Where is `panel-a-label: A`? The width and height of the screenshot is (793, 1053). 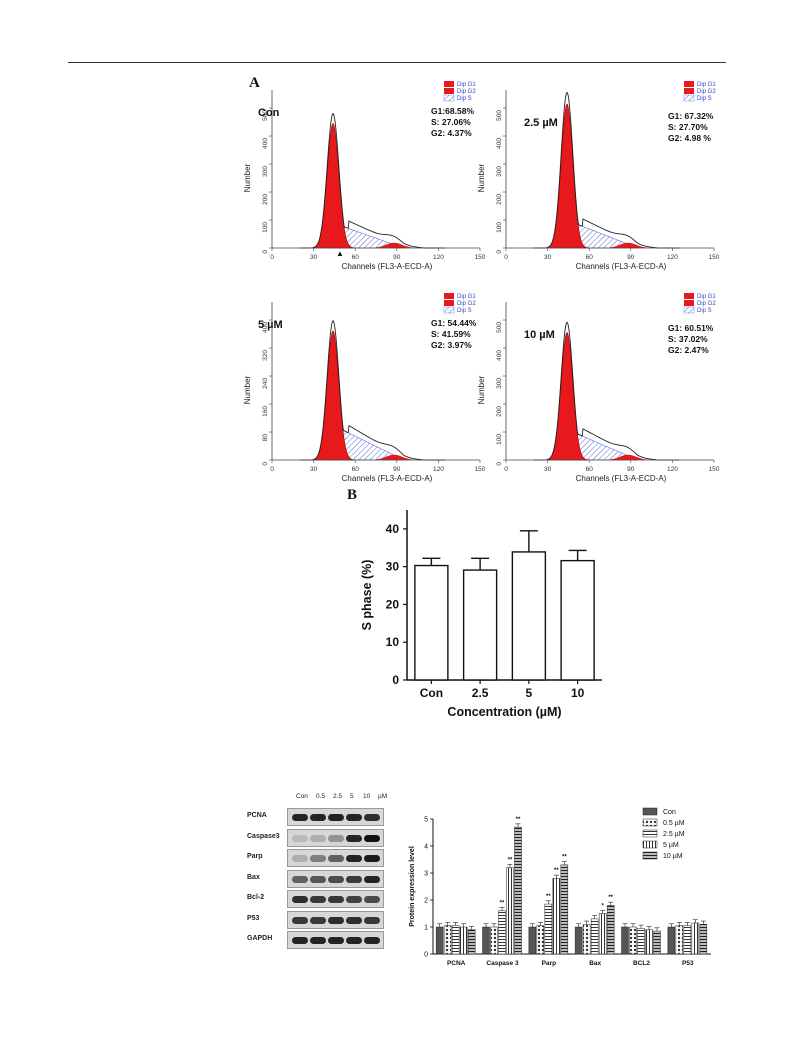 panel-a-label: A is located at coordinates (254, 83).